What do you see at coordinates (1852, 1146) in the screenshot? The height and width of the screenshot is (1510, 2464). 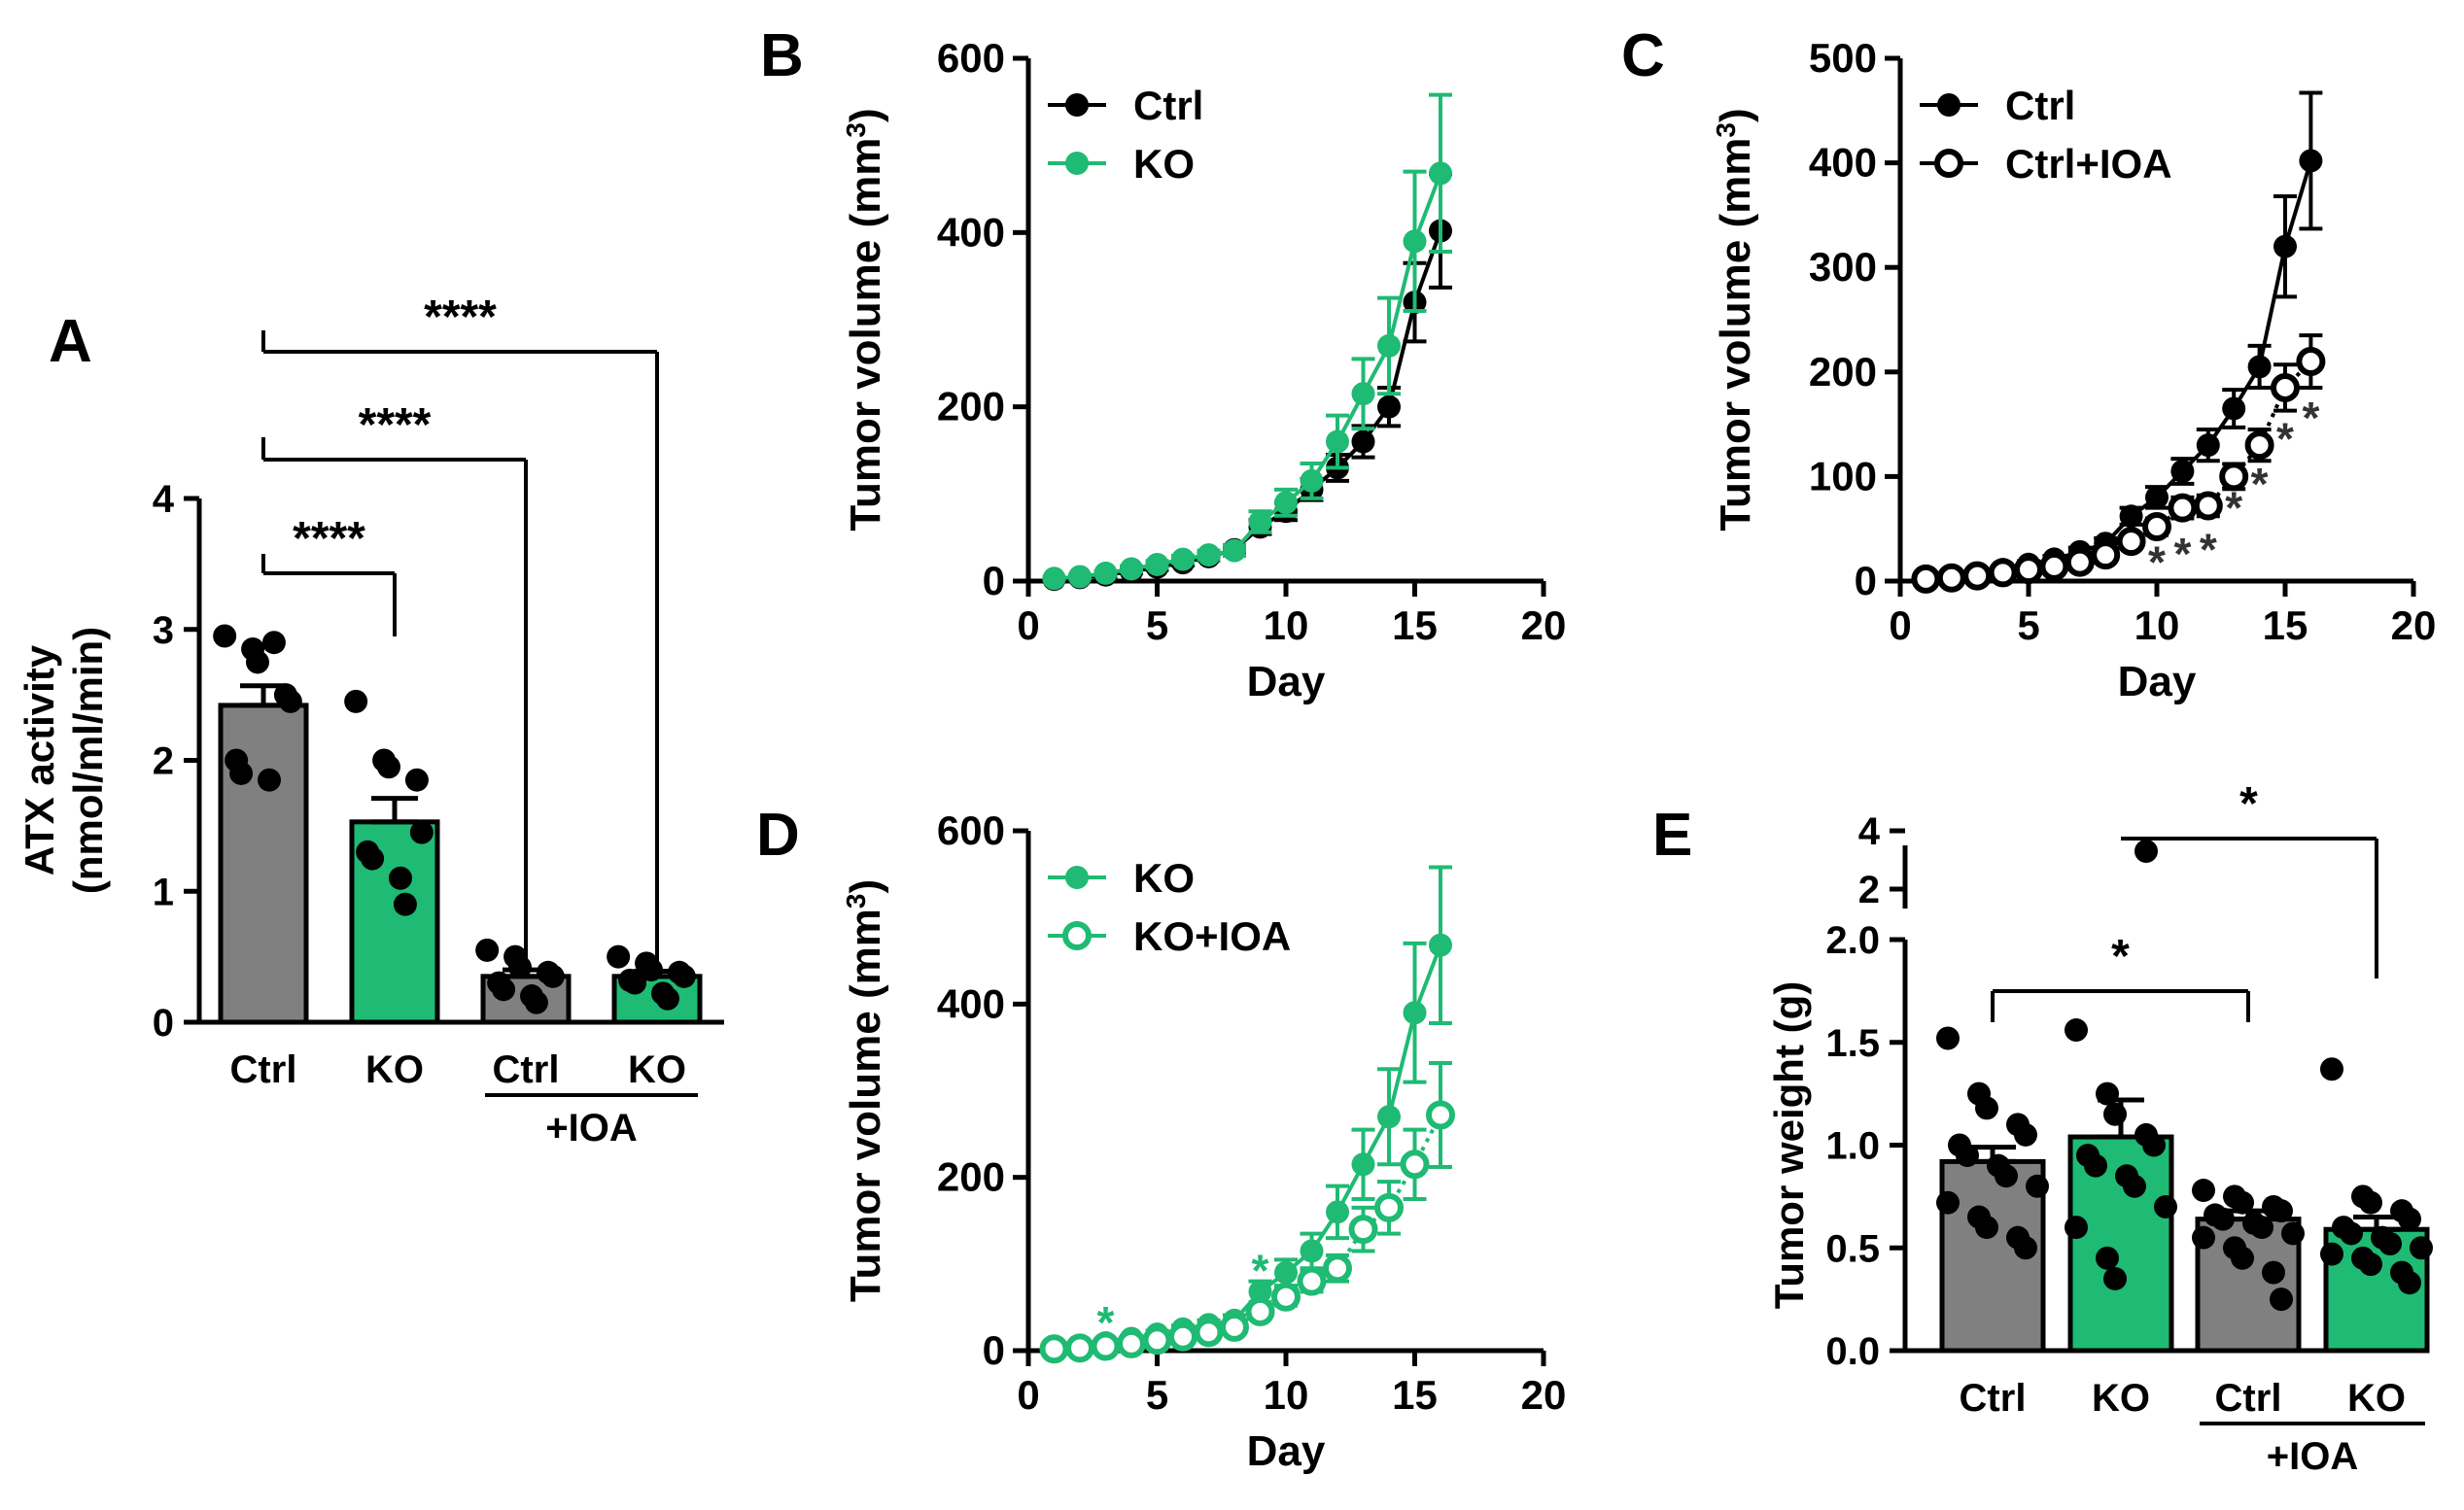 I see `panel-e-y-tick-label: 1.0` at bounding box center [1852, 1146].